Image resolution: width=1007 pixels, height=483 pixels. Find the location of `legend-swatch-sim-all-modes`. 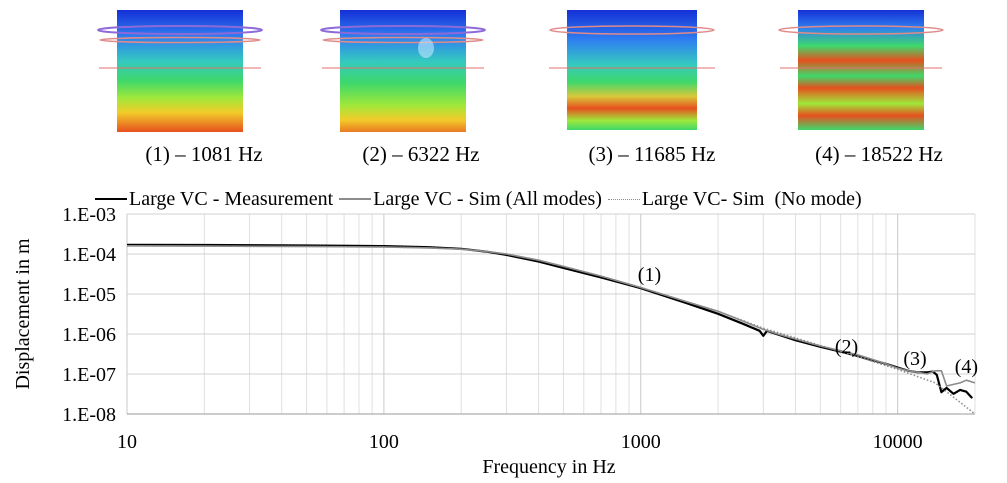

legend-swatch-sim-all-modes is located at coordinates (355, 199).